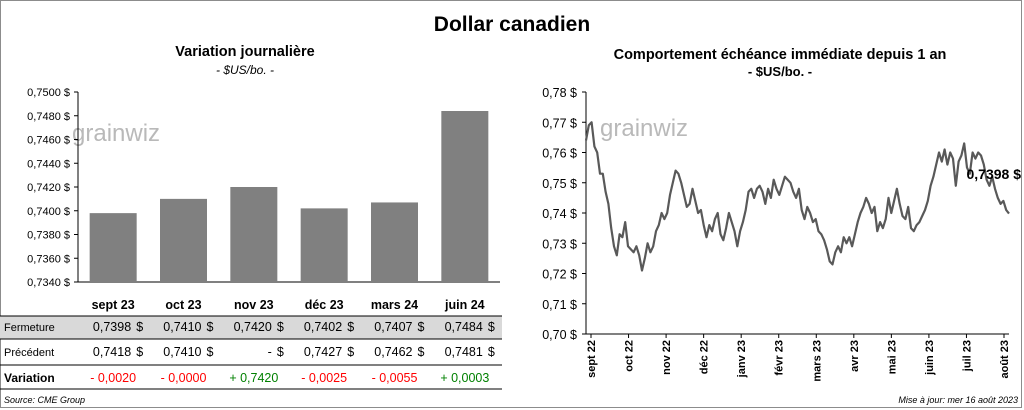 This screenshot has height=410, width=1024. What do you see at coordinates (254, 305) in the screenshot?
I see `x-category-label: nov 23` at bounding box center [254, 305].